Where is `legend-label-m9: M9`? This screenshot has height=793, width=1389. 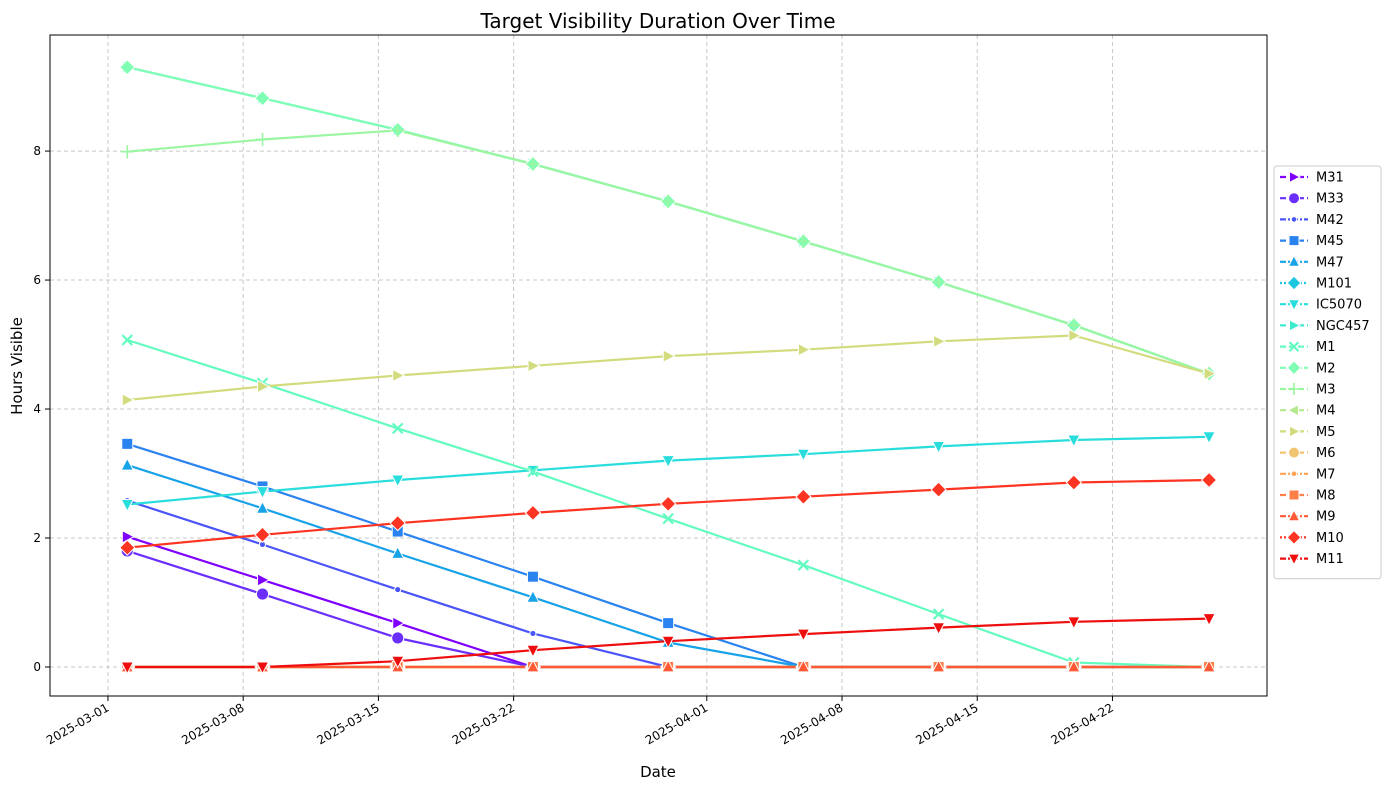 legend-label-m9: M9 is located at coordinates (1326, 517).